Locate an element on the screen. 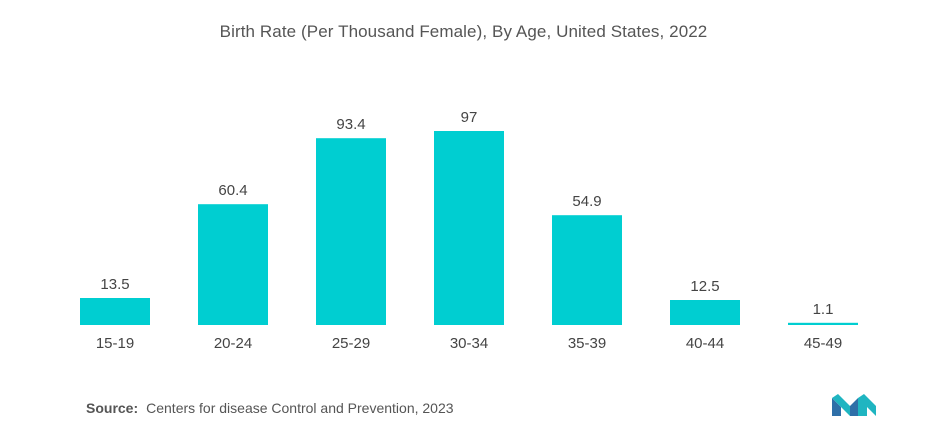  category-label-35-39: 35-39 is located at coordinates (587, 343).